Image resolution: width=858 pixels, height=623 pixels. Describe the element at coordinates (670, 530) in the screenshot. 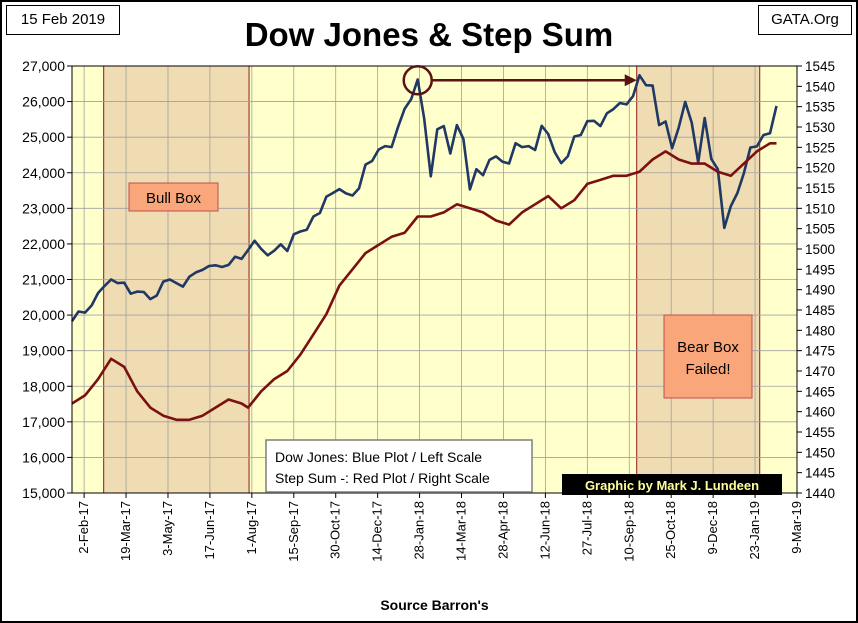

I see `x-axis-tick-label: 25-Oct-18` at that location.